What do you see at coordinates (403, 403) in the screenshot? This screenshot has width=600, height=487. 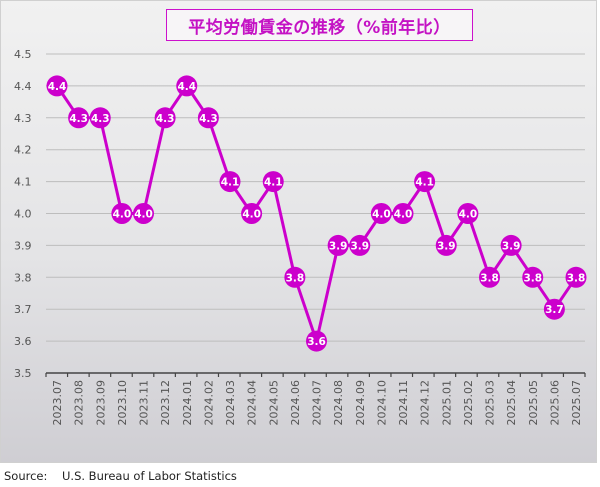 I see `x-tick-label: 2024.11` at bounding box center [403, 403].